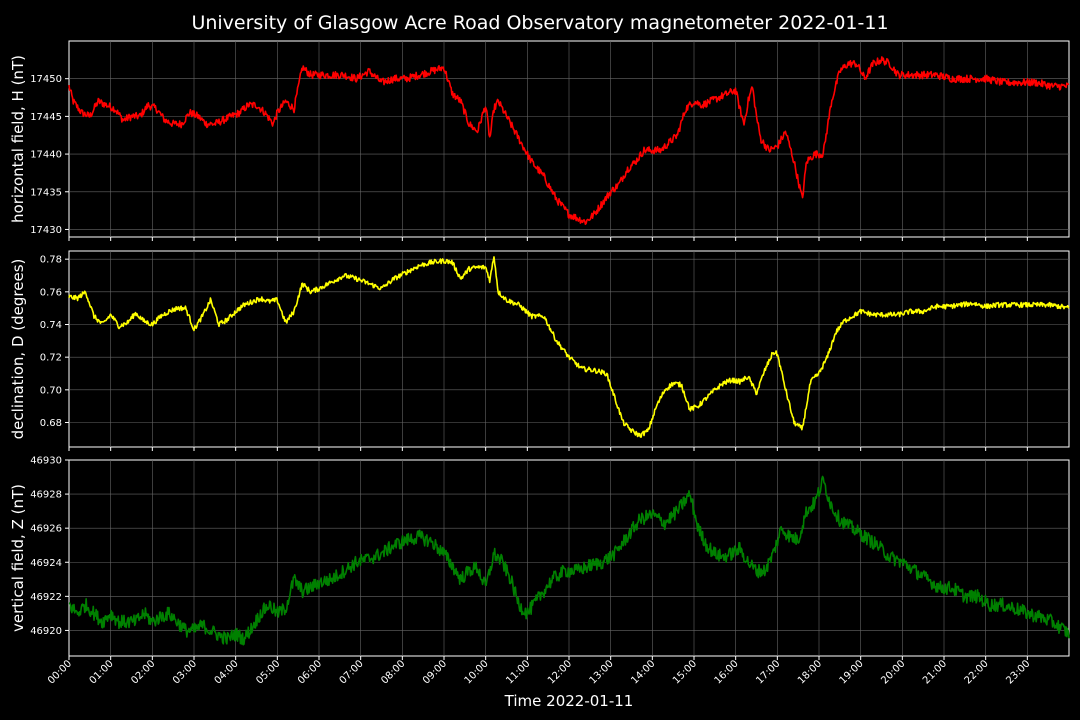 This screenshot has height=720, width=1080. I want to click on y-tick-label: 0.72, so click(51, 358).